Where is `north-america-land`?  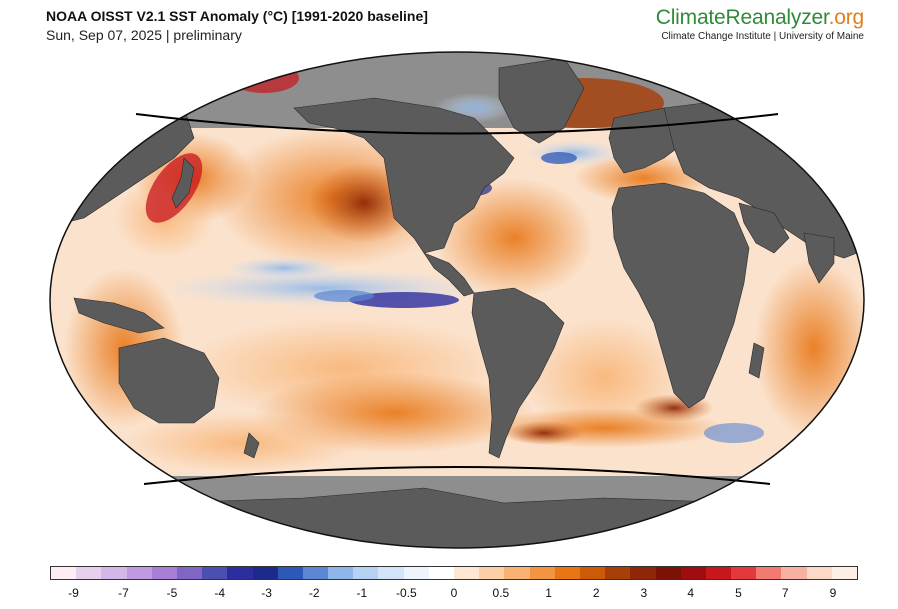 north-america-land is located at coordinates (404, 175).